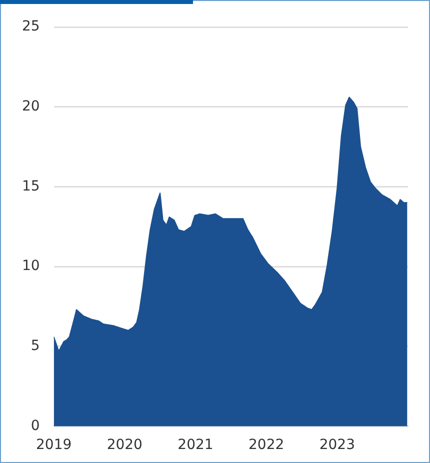 The width and height of the screenshot is (430, 463). What do you see at coordinates (35, 346) in the screenshot?
I see `y-tick-label: 5` at bounding box center [35, 346].